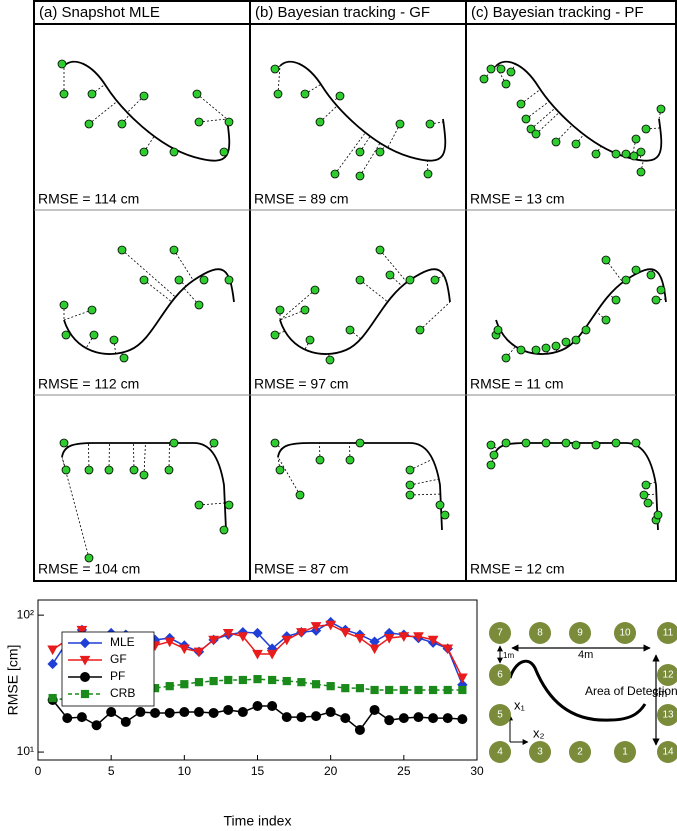  Describe the element at coordinates (508, 655) in the screenshot. I see `diagram-label: 1m` at that location.